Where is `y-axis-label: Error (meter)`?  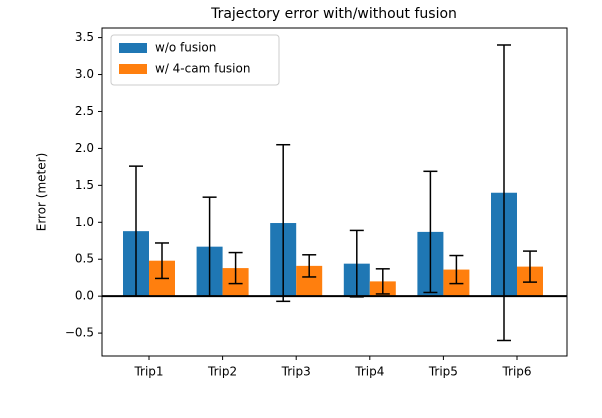
y-axis-label: Error (meter) is located at coordinates (42, 192).